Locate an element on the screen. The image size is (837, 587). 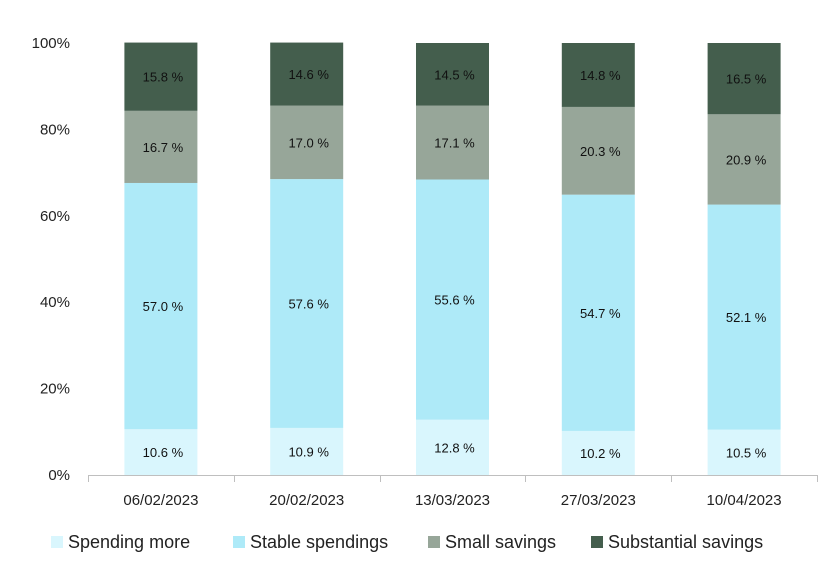
data-label: 14.6 % is located at coordinates (308, 74).